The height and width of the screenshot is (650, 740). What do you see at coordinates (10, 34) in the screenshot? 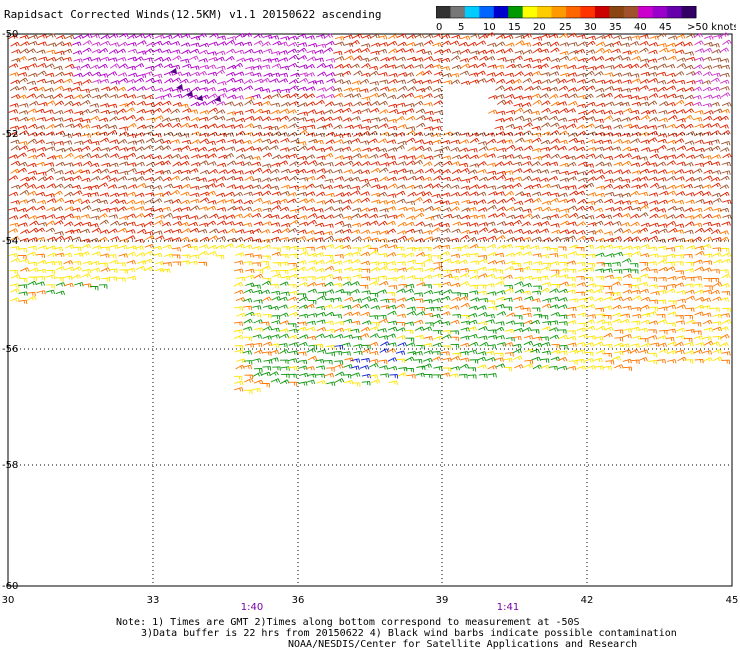
I see `latitude-label: -50` at bounding box center [10, 34].